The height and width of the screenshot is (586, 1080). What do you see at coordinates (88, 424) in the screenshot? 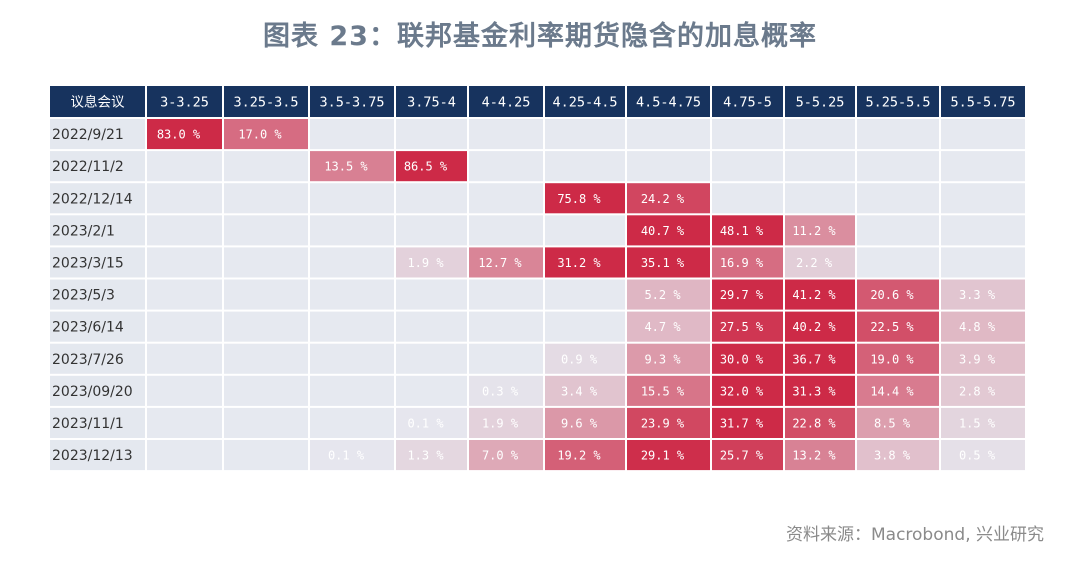
I see `row-label: 2023/11/1` at bounding box center [88, 424].